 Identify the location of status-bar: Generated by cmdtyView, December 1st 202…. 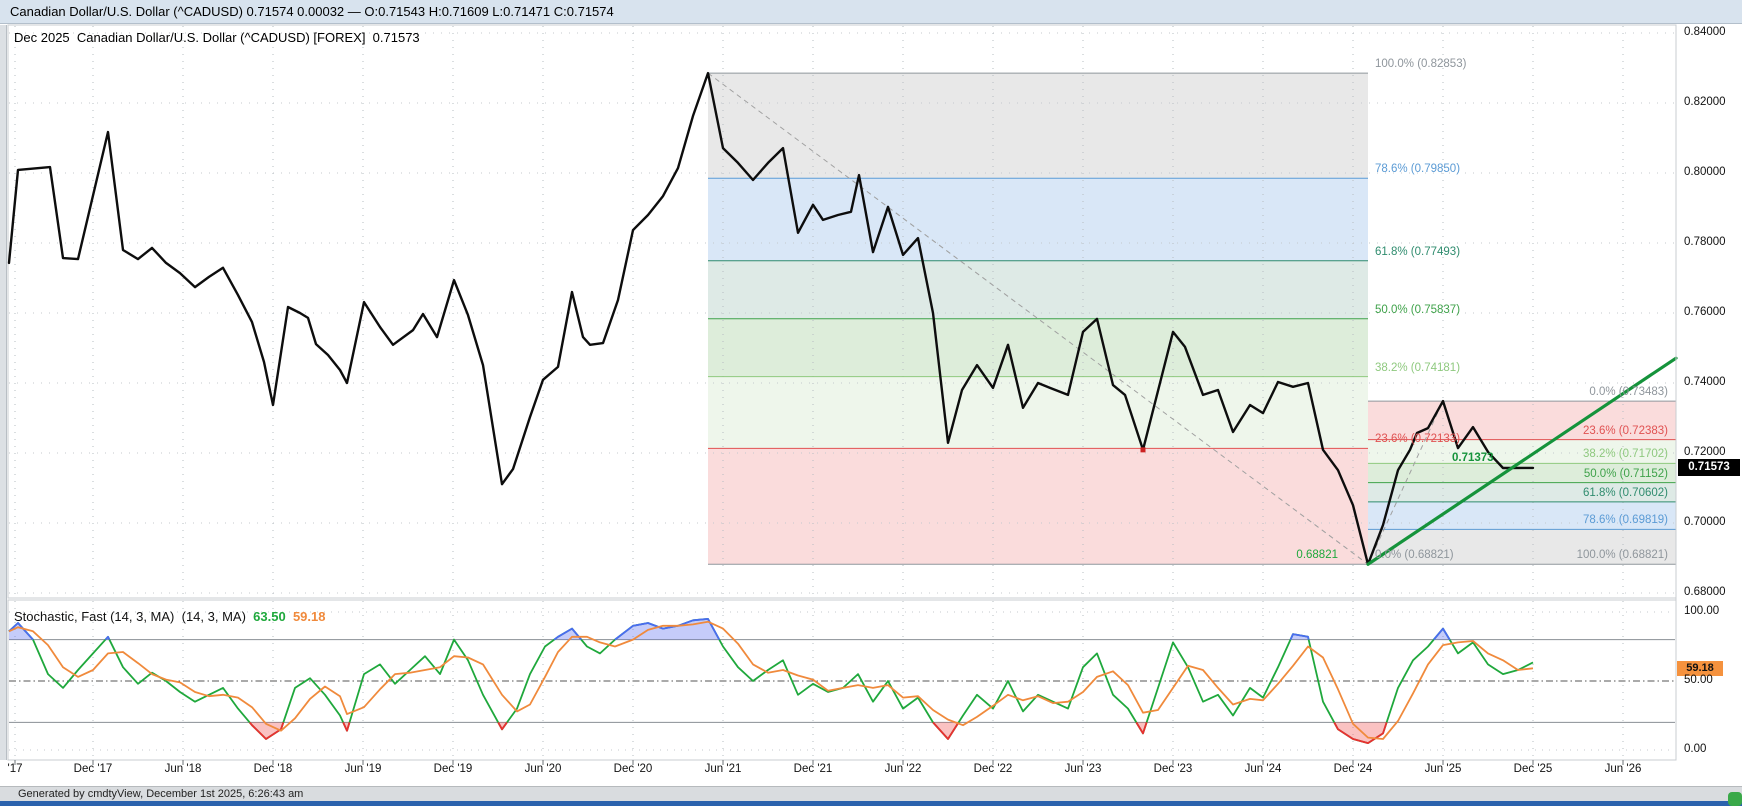
(871, 793).